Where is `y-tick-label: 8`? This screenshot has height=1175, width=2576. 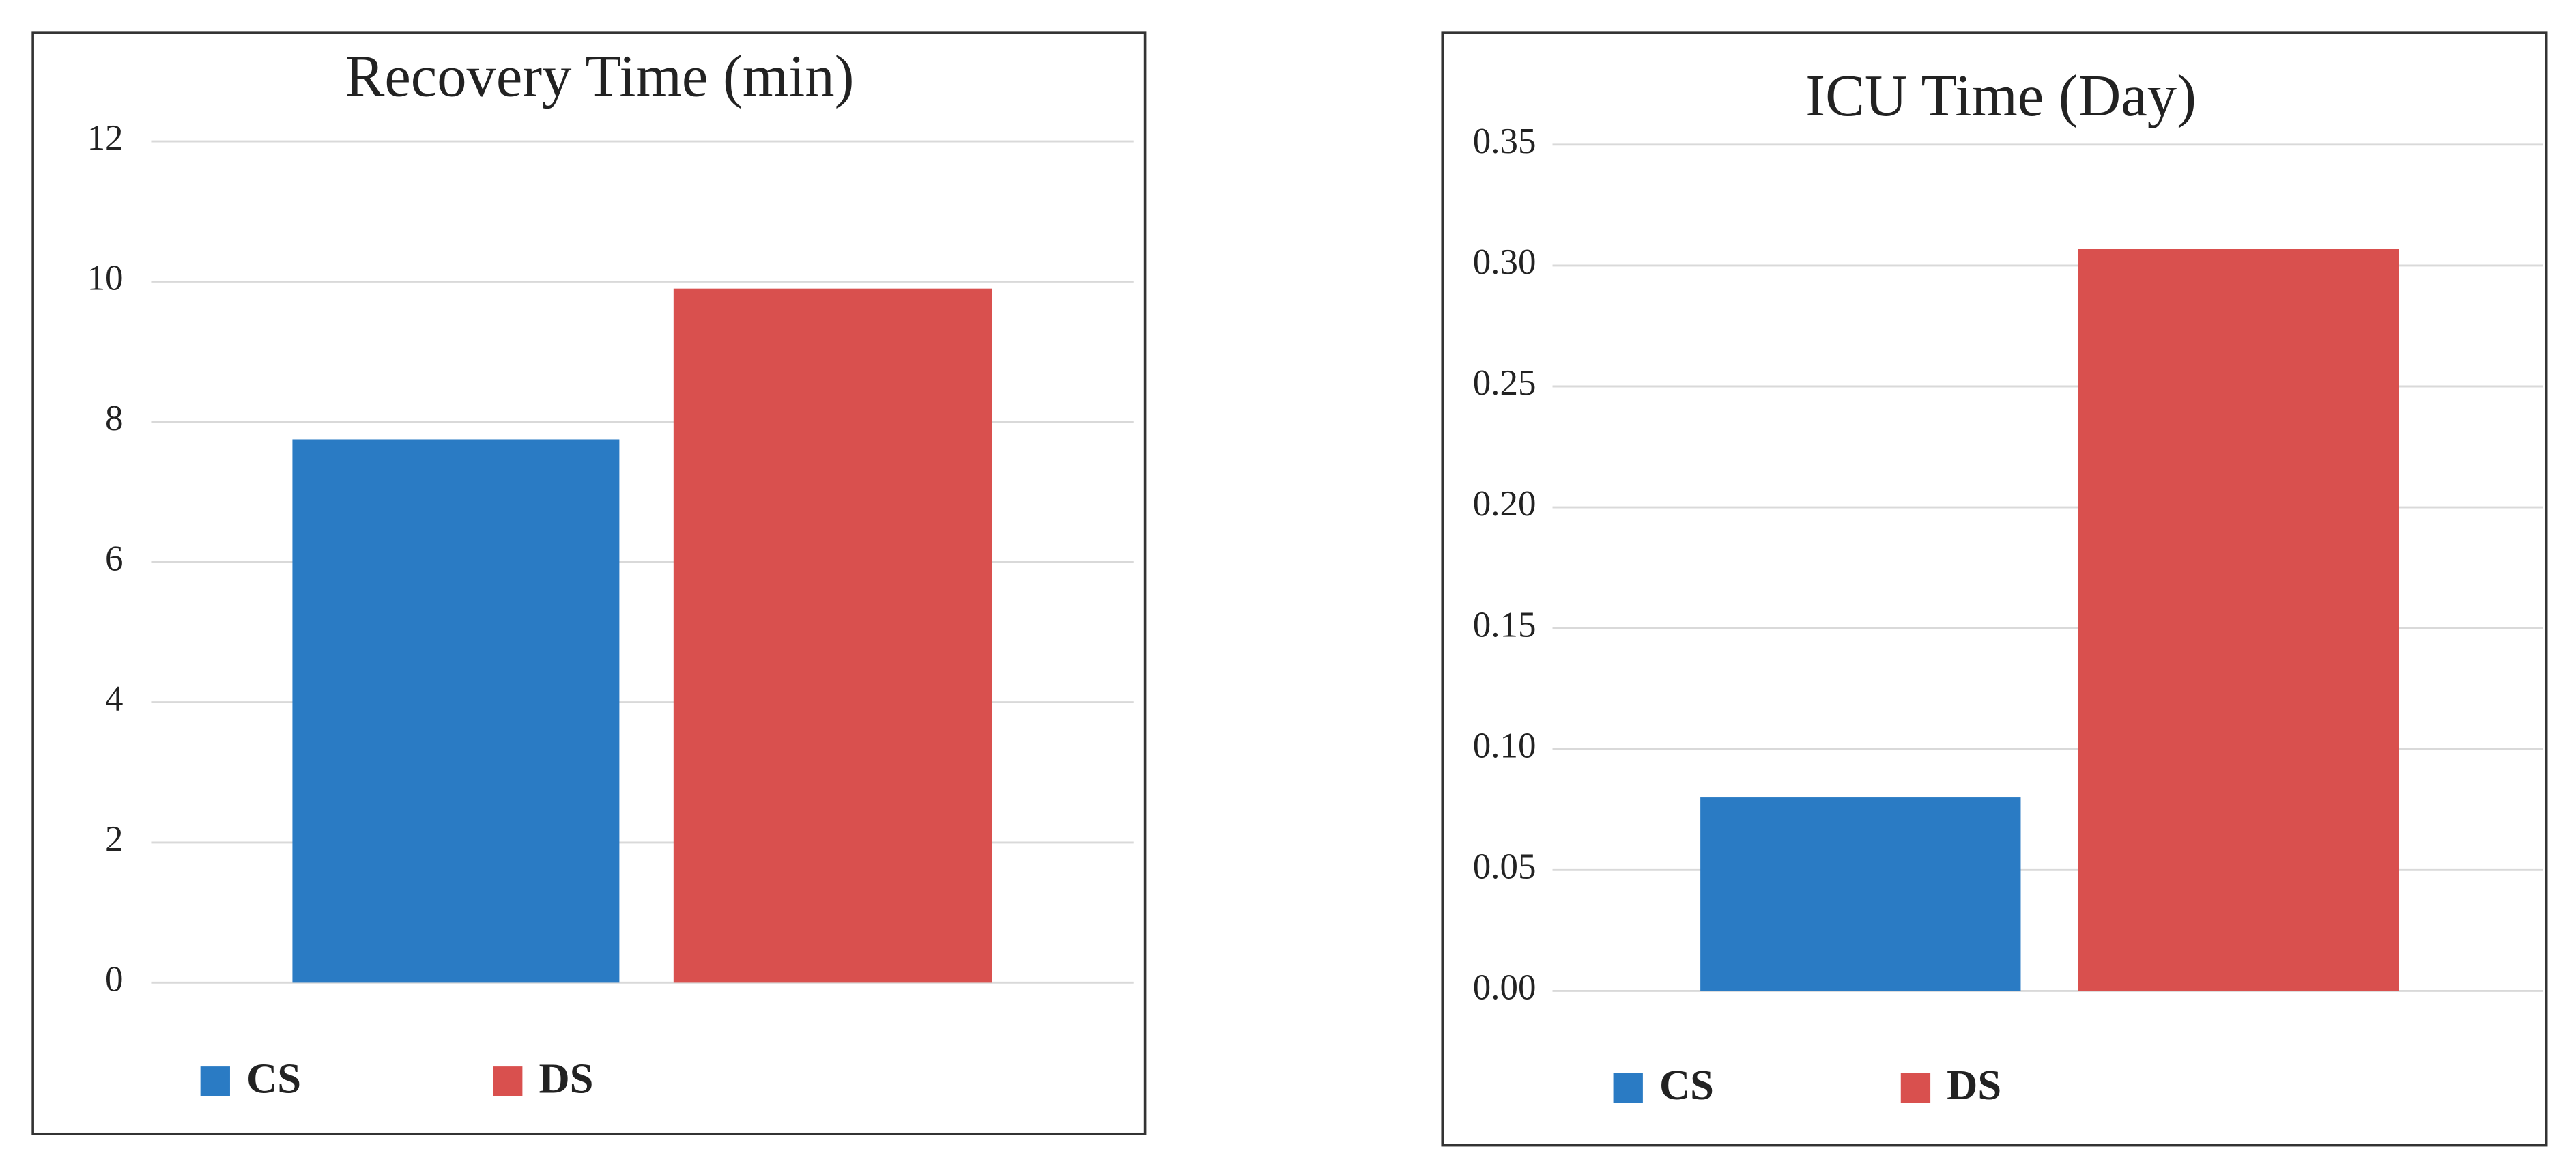 y-tick-label: 8 is located at coordinates (114, 419).